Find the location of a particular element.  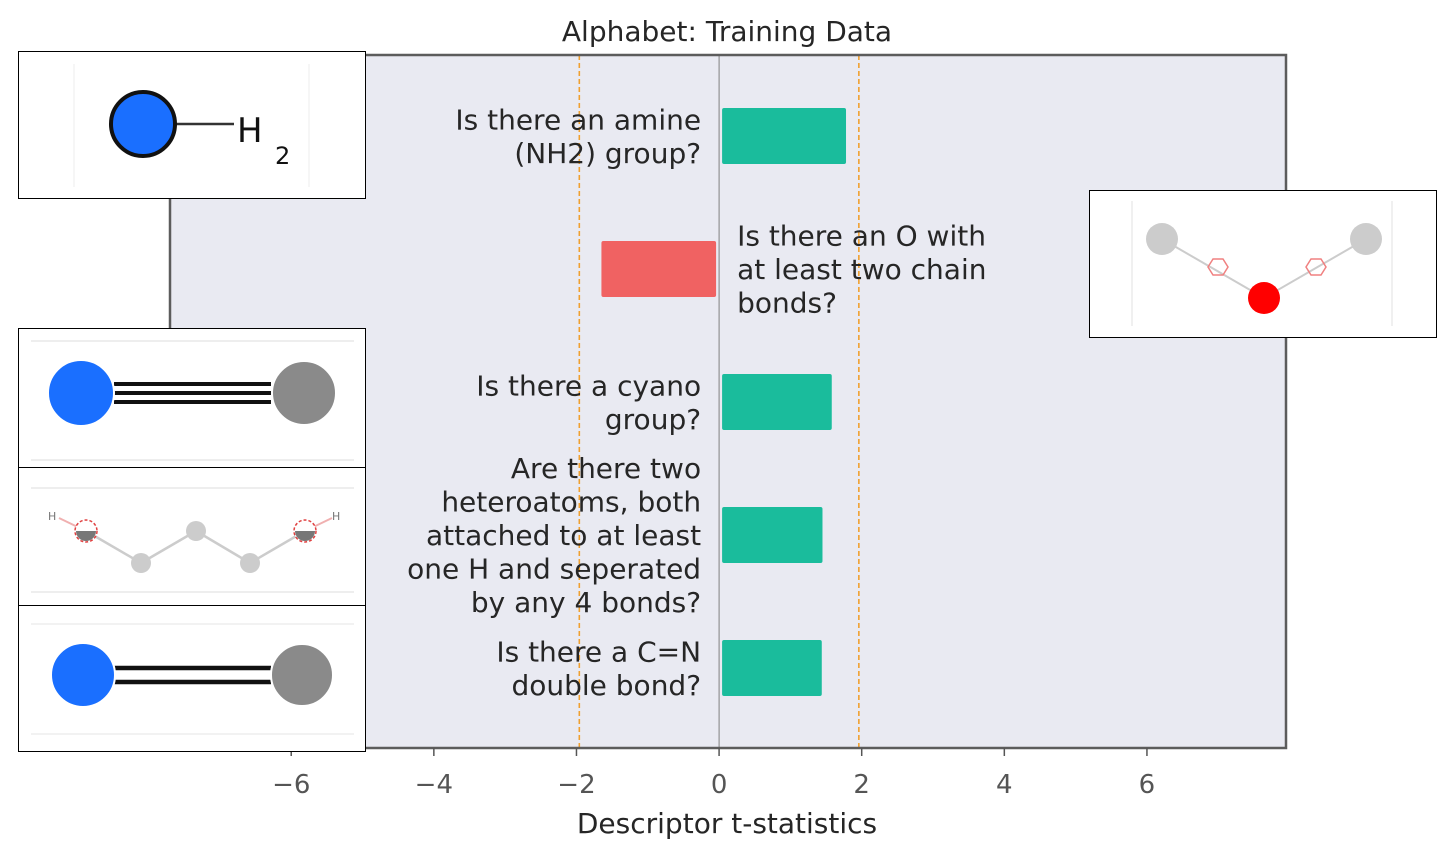

heteroatom-chain-molecule-icon: H H is located at coordinates (192, 540).